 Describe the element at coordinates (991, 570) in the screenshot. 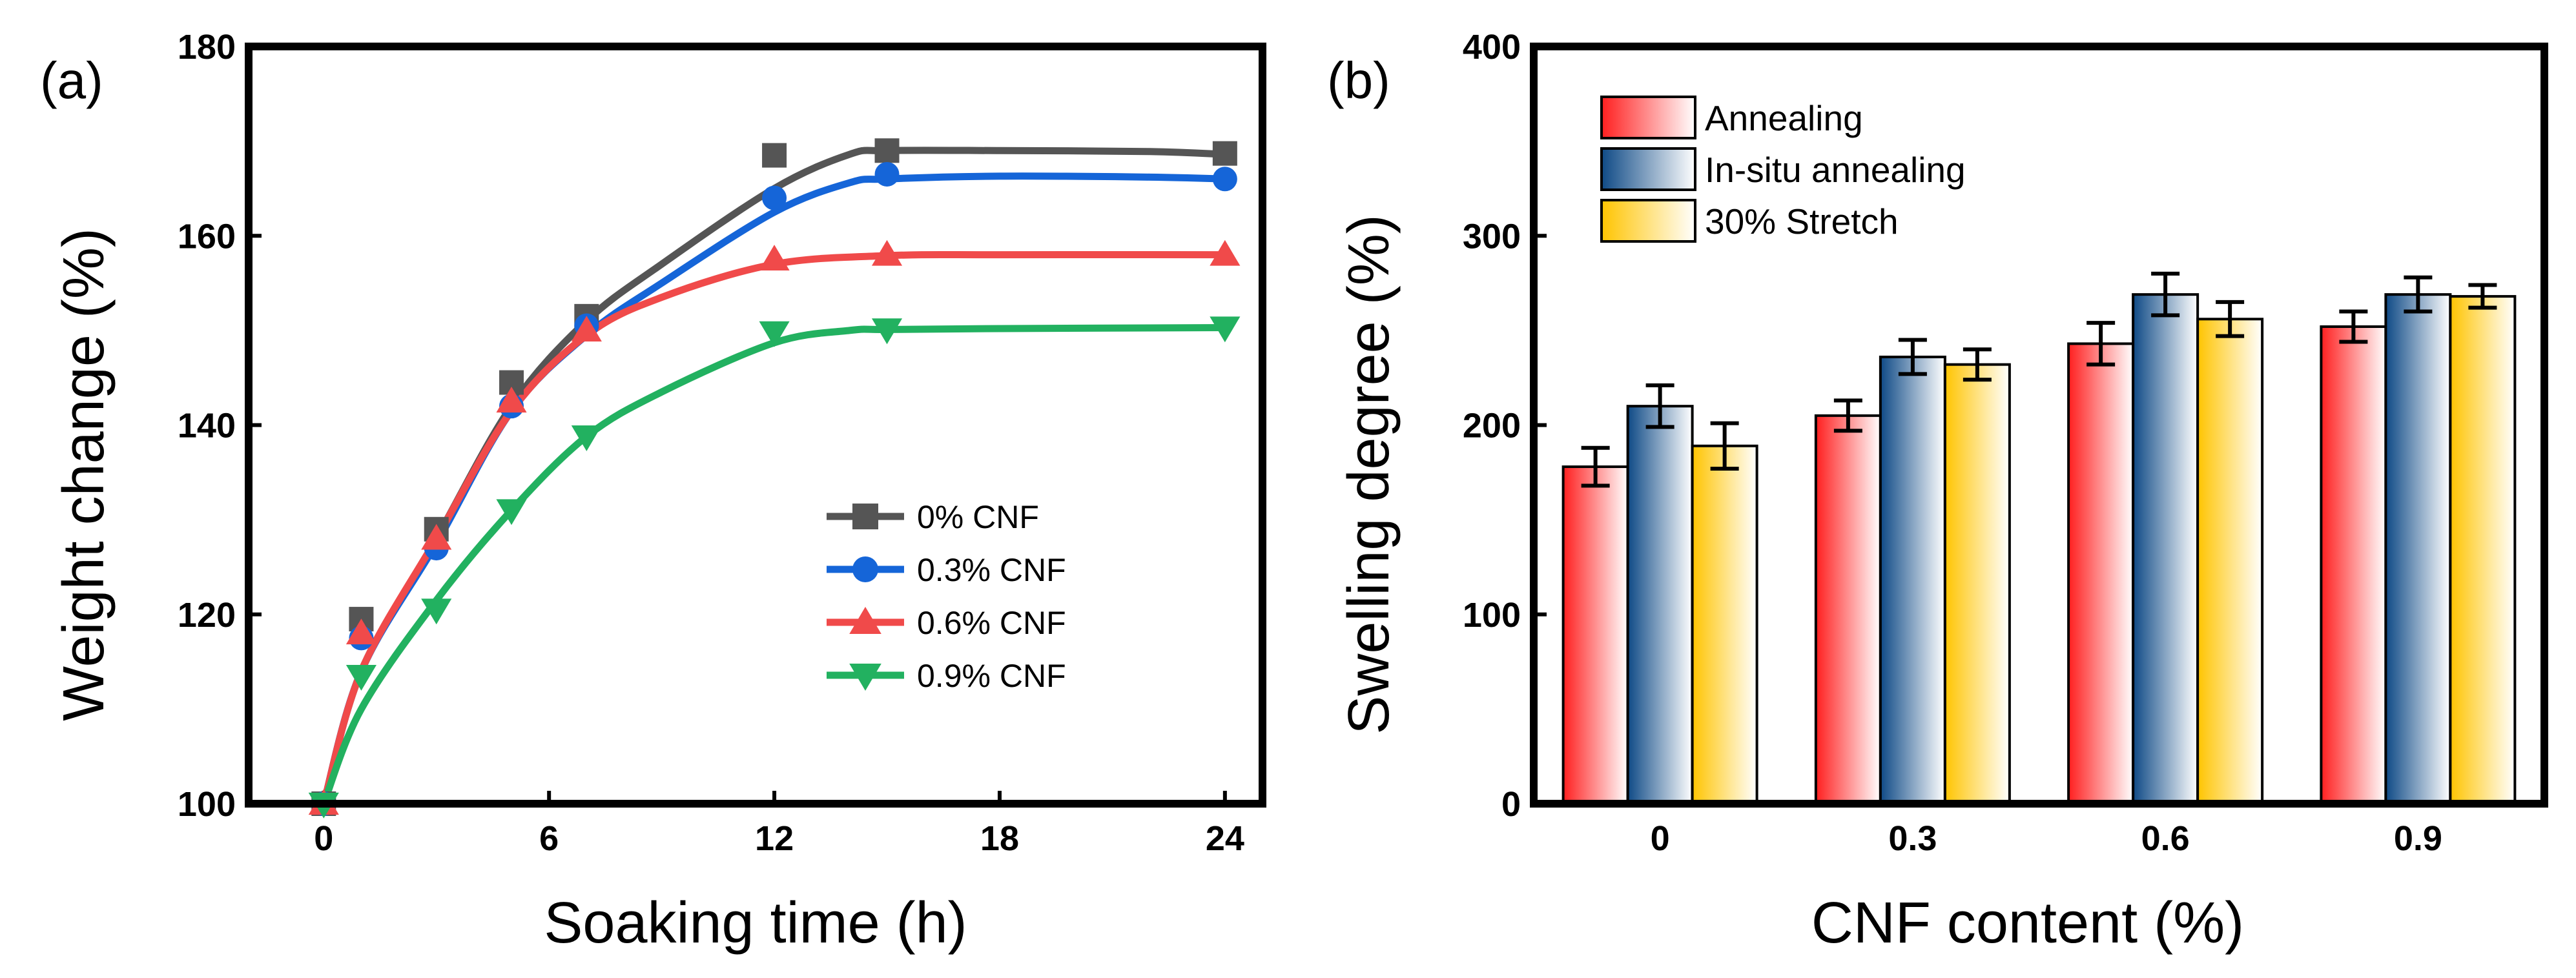

I see `legend-label: 0.3% CNF` at that location.